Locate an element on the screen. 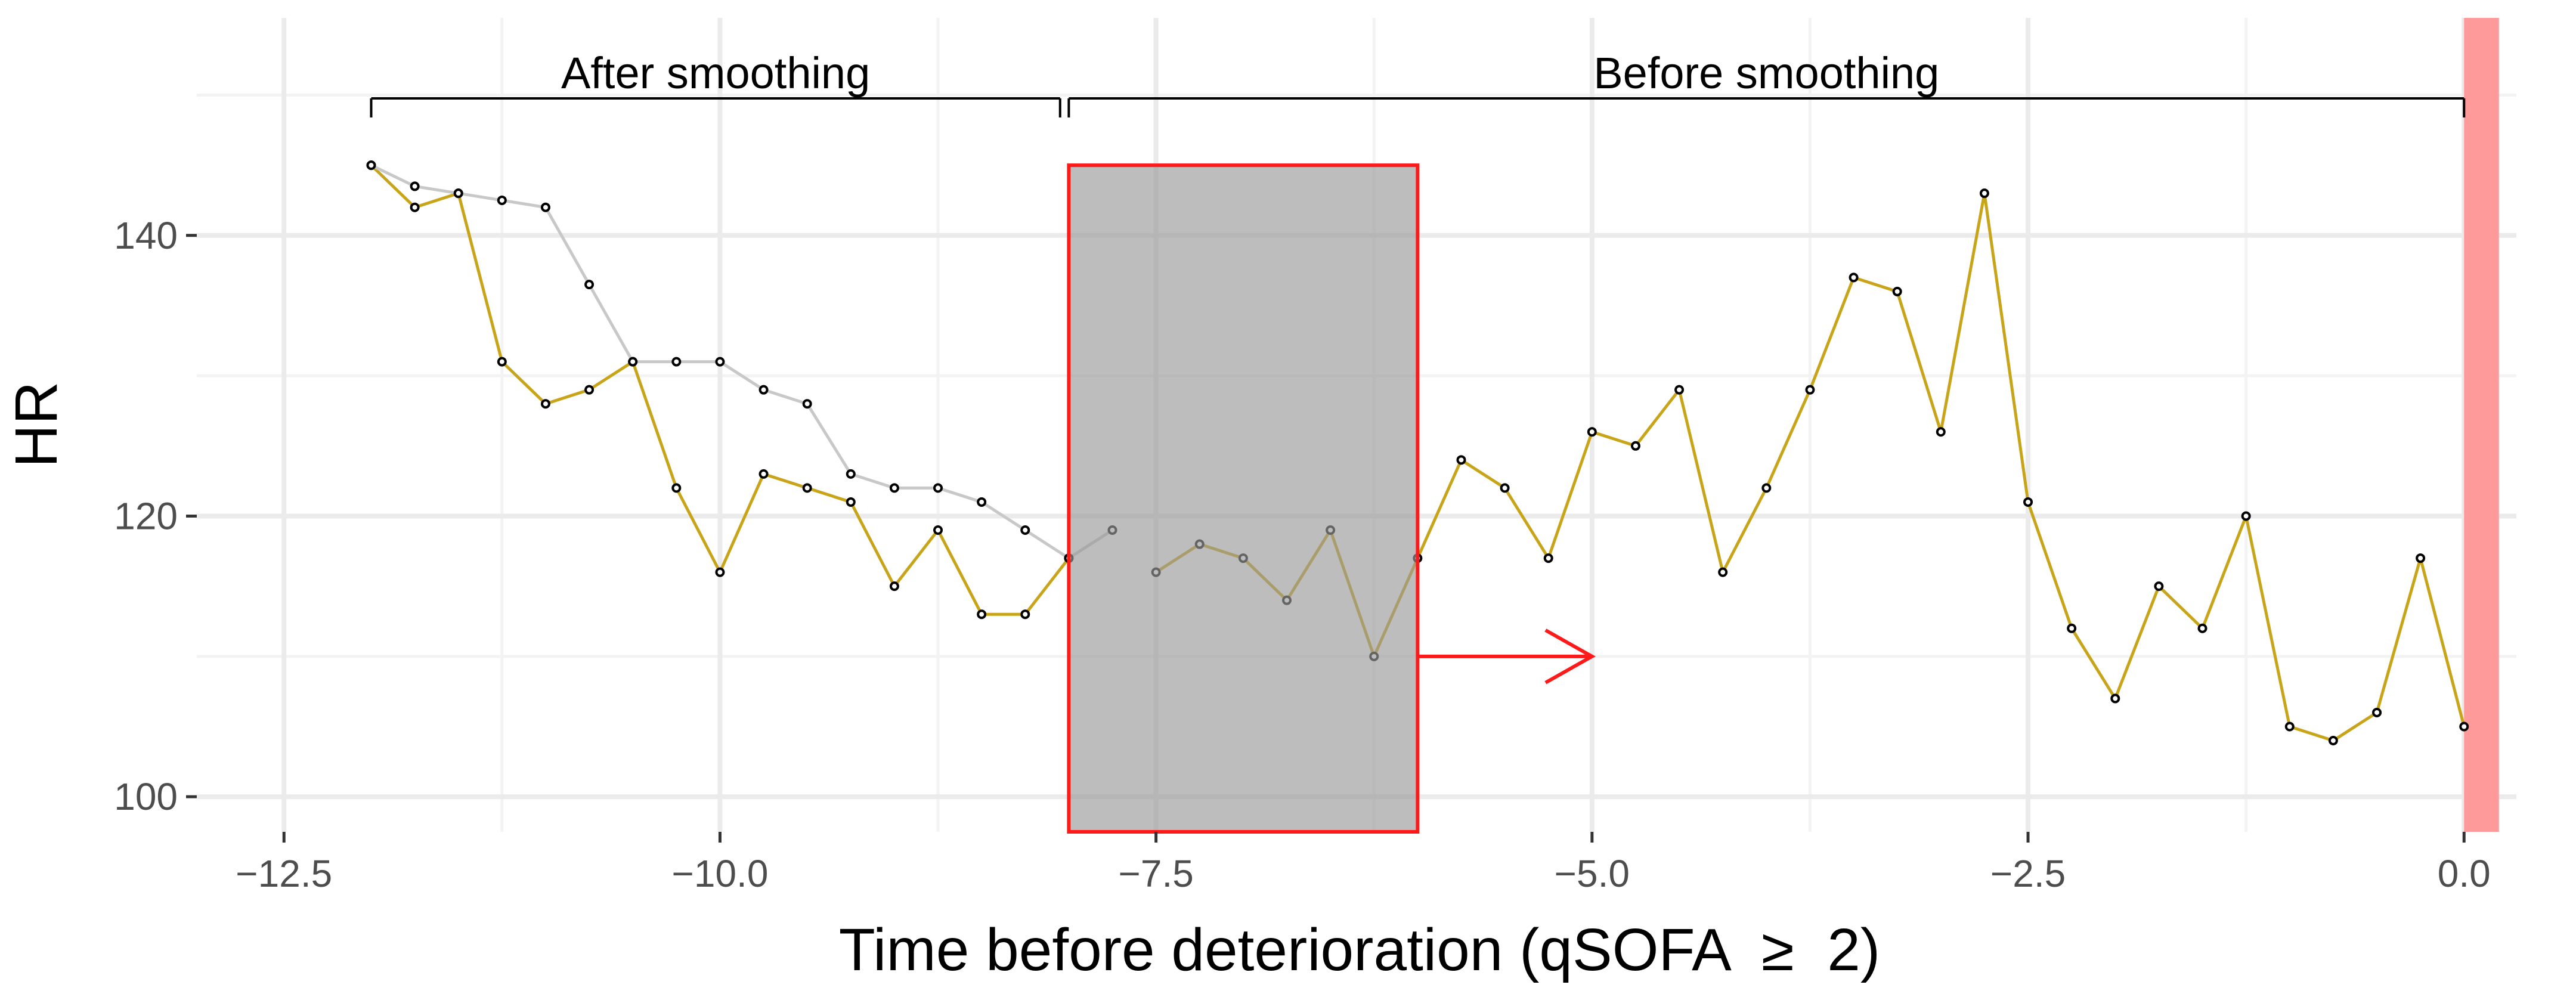 This screenshot has width=2576, height=997. y-tick-label: 120 is located at coordinates (146, 515).